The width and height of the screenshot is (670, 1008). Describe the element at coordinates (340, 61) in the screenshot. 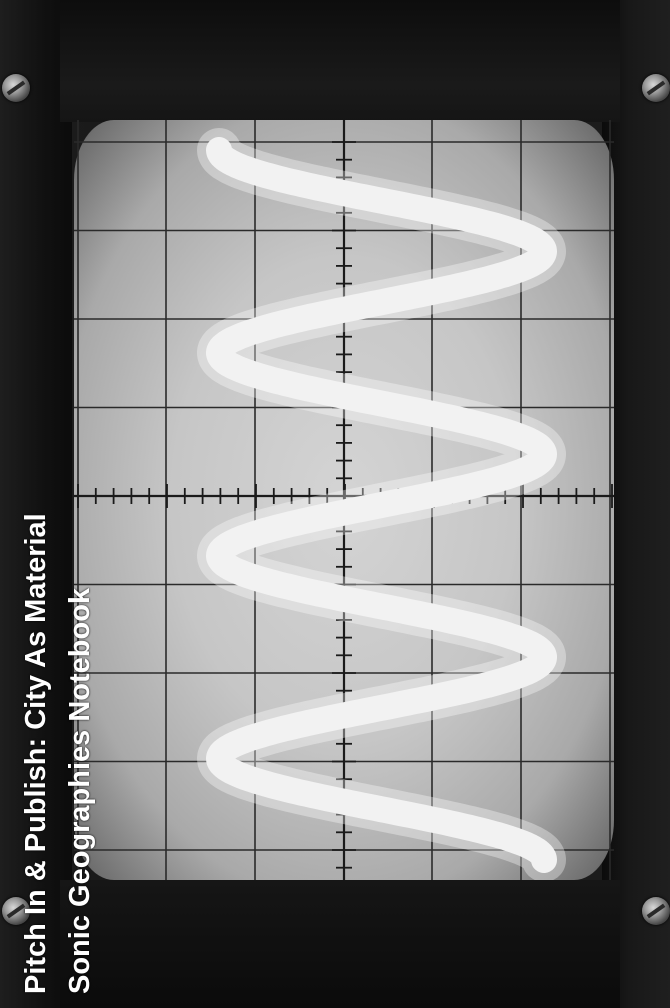

I see `top-frame` at that location.